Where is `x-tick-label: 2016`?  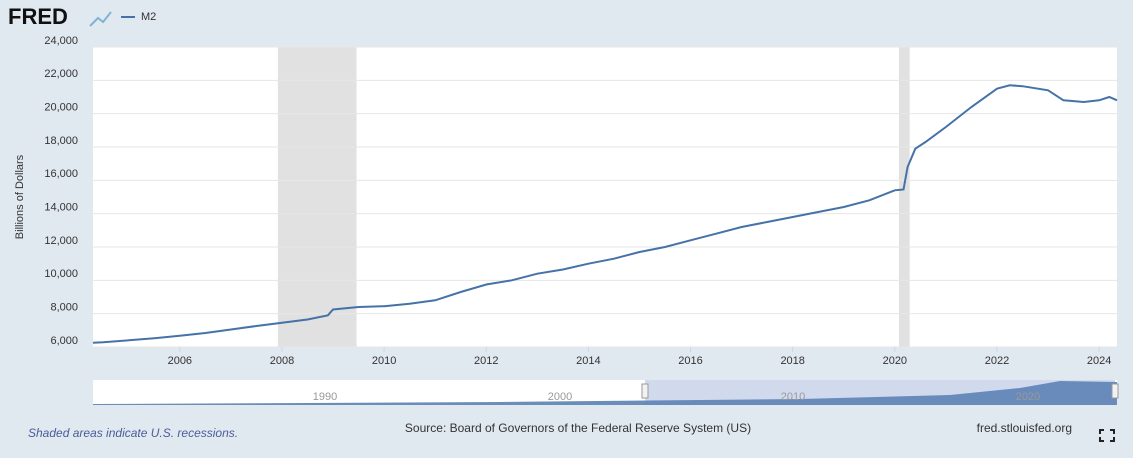 x-tick-label: 2016 is located at coordinates (690, 361).